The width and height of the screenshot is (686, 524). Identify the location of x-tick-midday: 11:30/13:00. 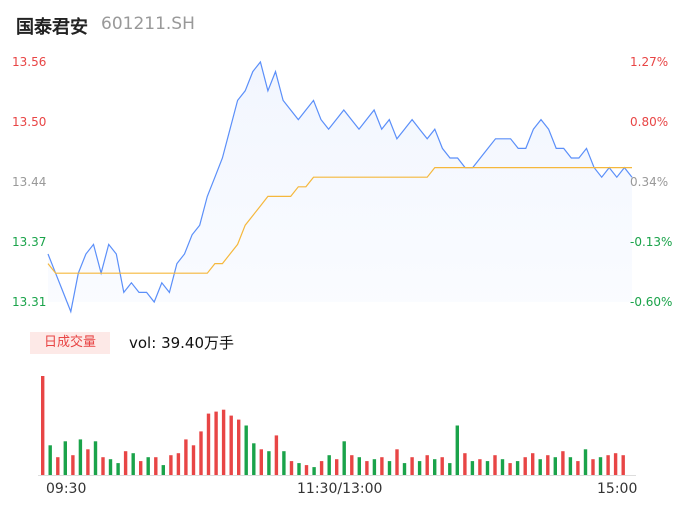
(340, 489).